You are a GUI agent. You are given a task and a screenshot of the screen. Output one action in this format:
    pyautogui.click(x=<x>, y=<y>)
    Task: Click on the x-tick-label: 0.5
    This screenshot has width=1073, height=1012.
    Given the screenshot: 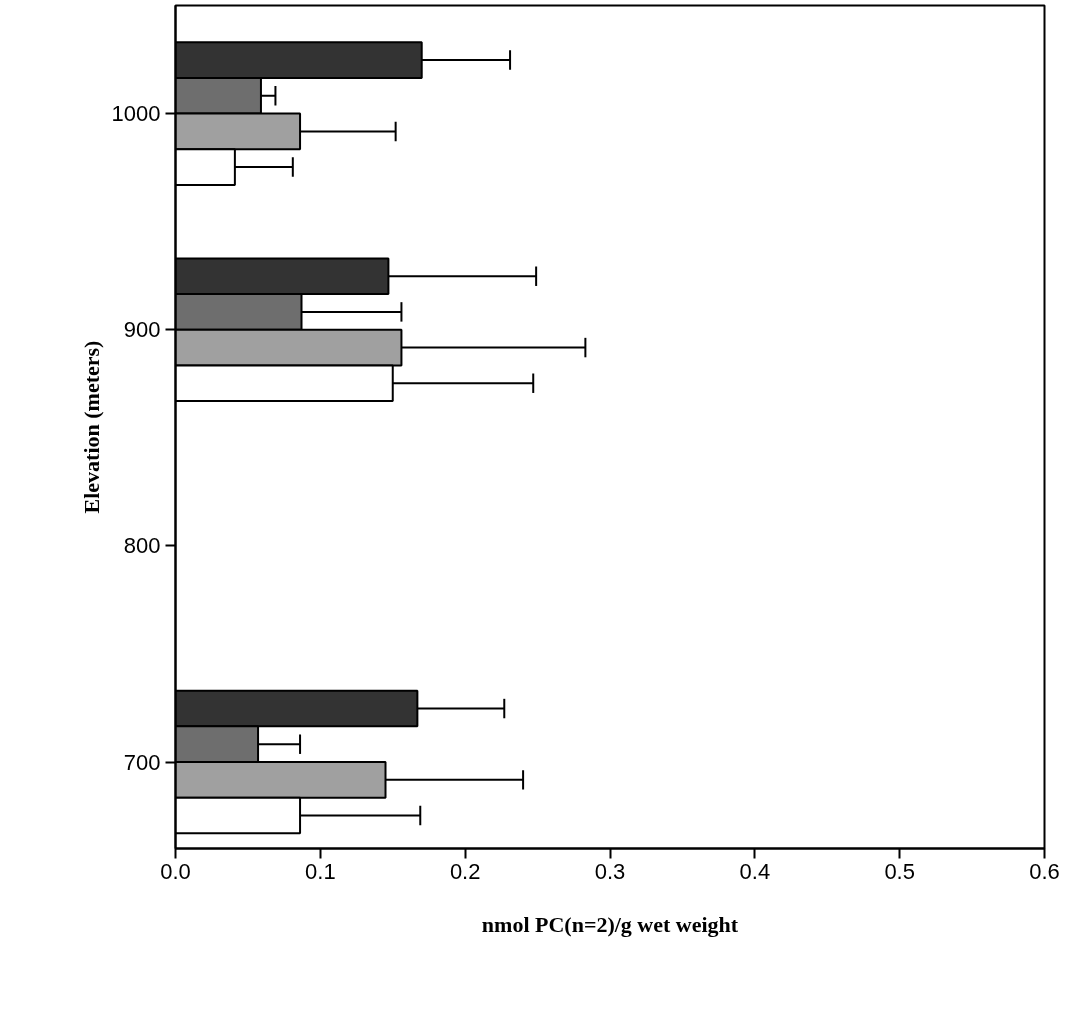 What is the action you would take?
    pyautogui.click(x=899, y=871)
    